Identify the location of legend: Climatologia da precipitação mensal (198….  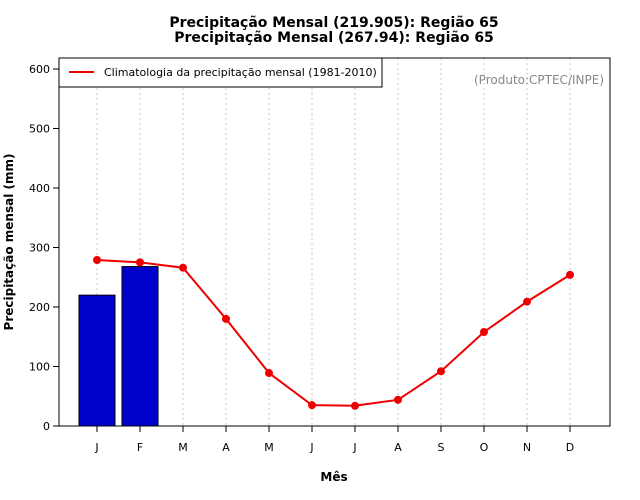
(220, 72).